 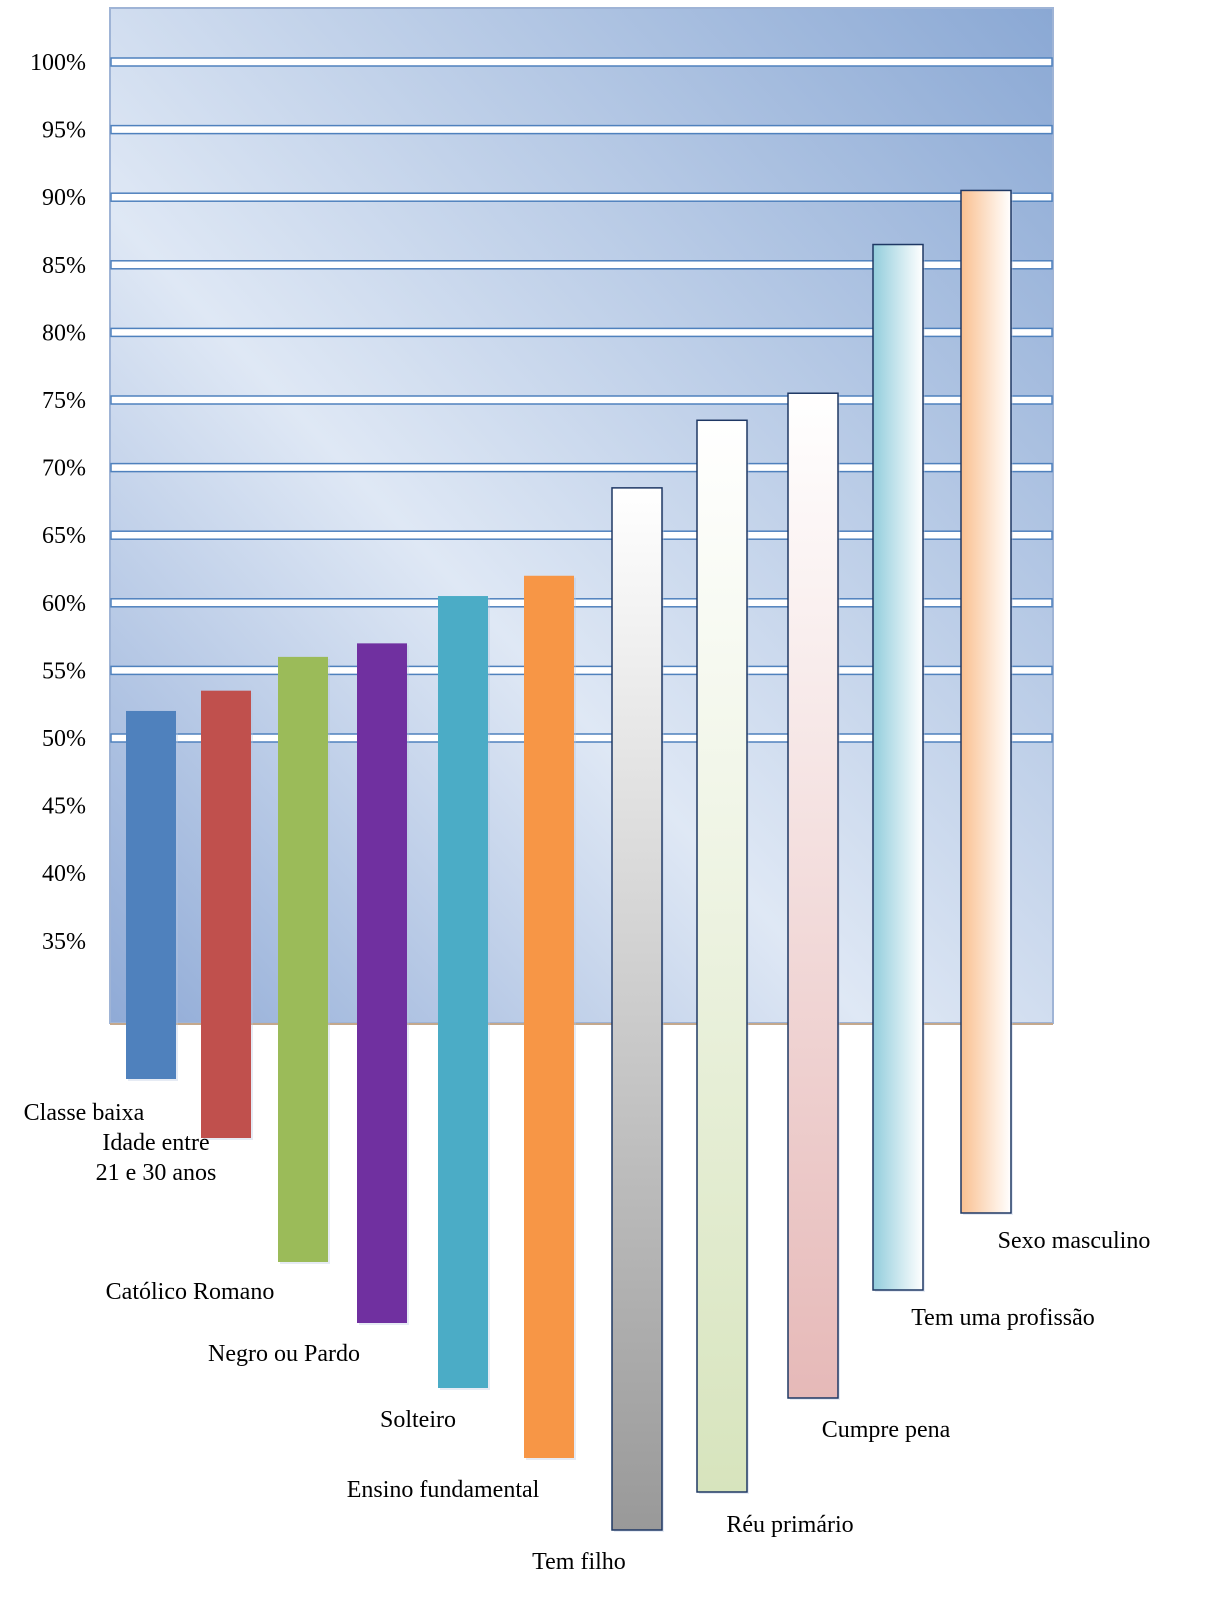 What do you see at coordinates (579, 1562) in the screenshot?
I see `category-label: Tem filho` at bounding box center [579, 1562].